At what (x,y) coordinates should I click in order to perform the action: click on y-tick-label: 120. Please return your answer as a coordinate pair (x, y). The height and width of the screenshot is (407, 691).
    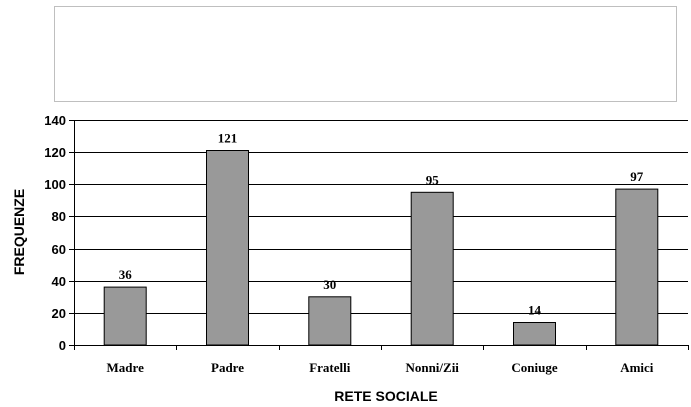
    Looking at the image, I should click on (55, 152).